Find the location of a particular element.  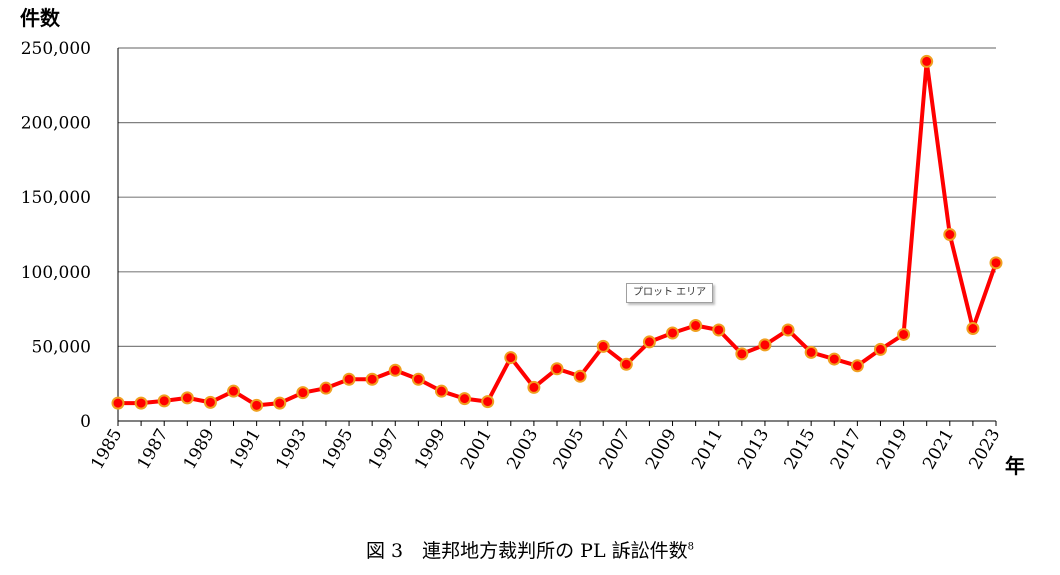

x-tick-label: 1987 is located at coordinates (153, 449).